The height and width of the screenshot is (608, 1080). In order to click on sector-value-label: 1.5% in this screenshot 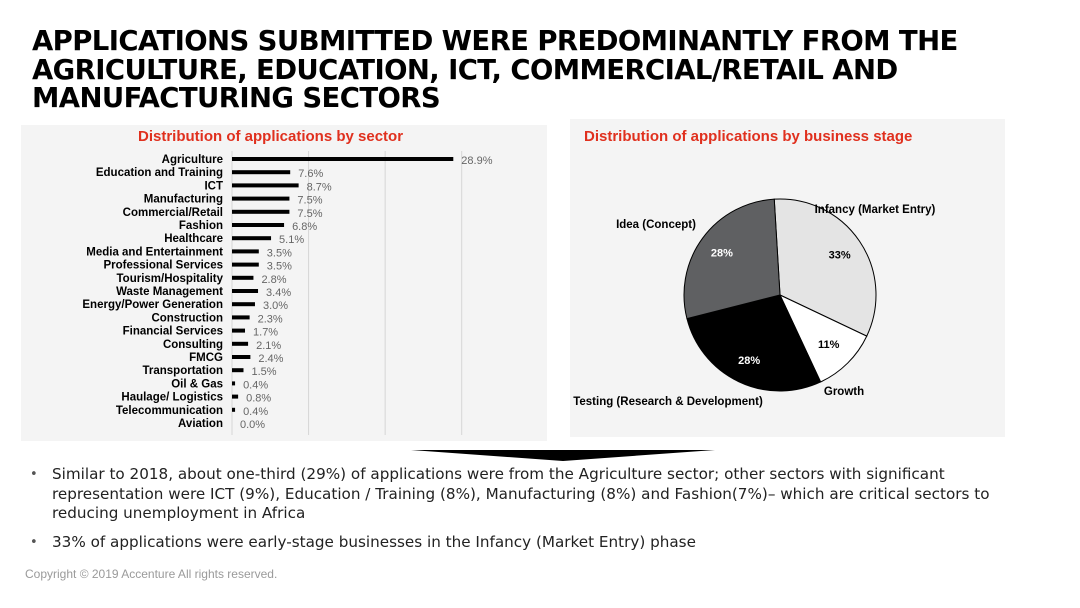, I will do `click(263, 372)`.